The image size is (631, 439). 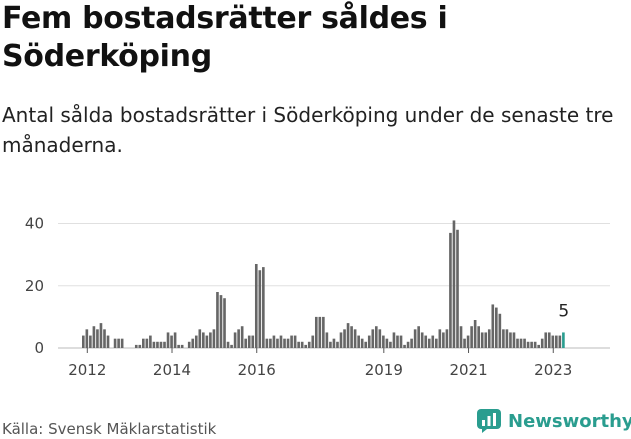 I want to click on x-tick-label: 2019, so click(x=384, y=370).